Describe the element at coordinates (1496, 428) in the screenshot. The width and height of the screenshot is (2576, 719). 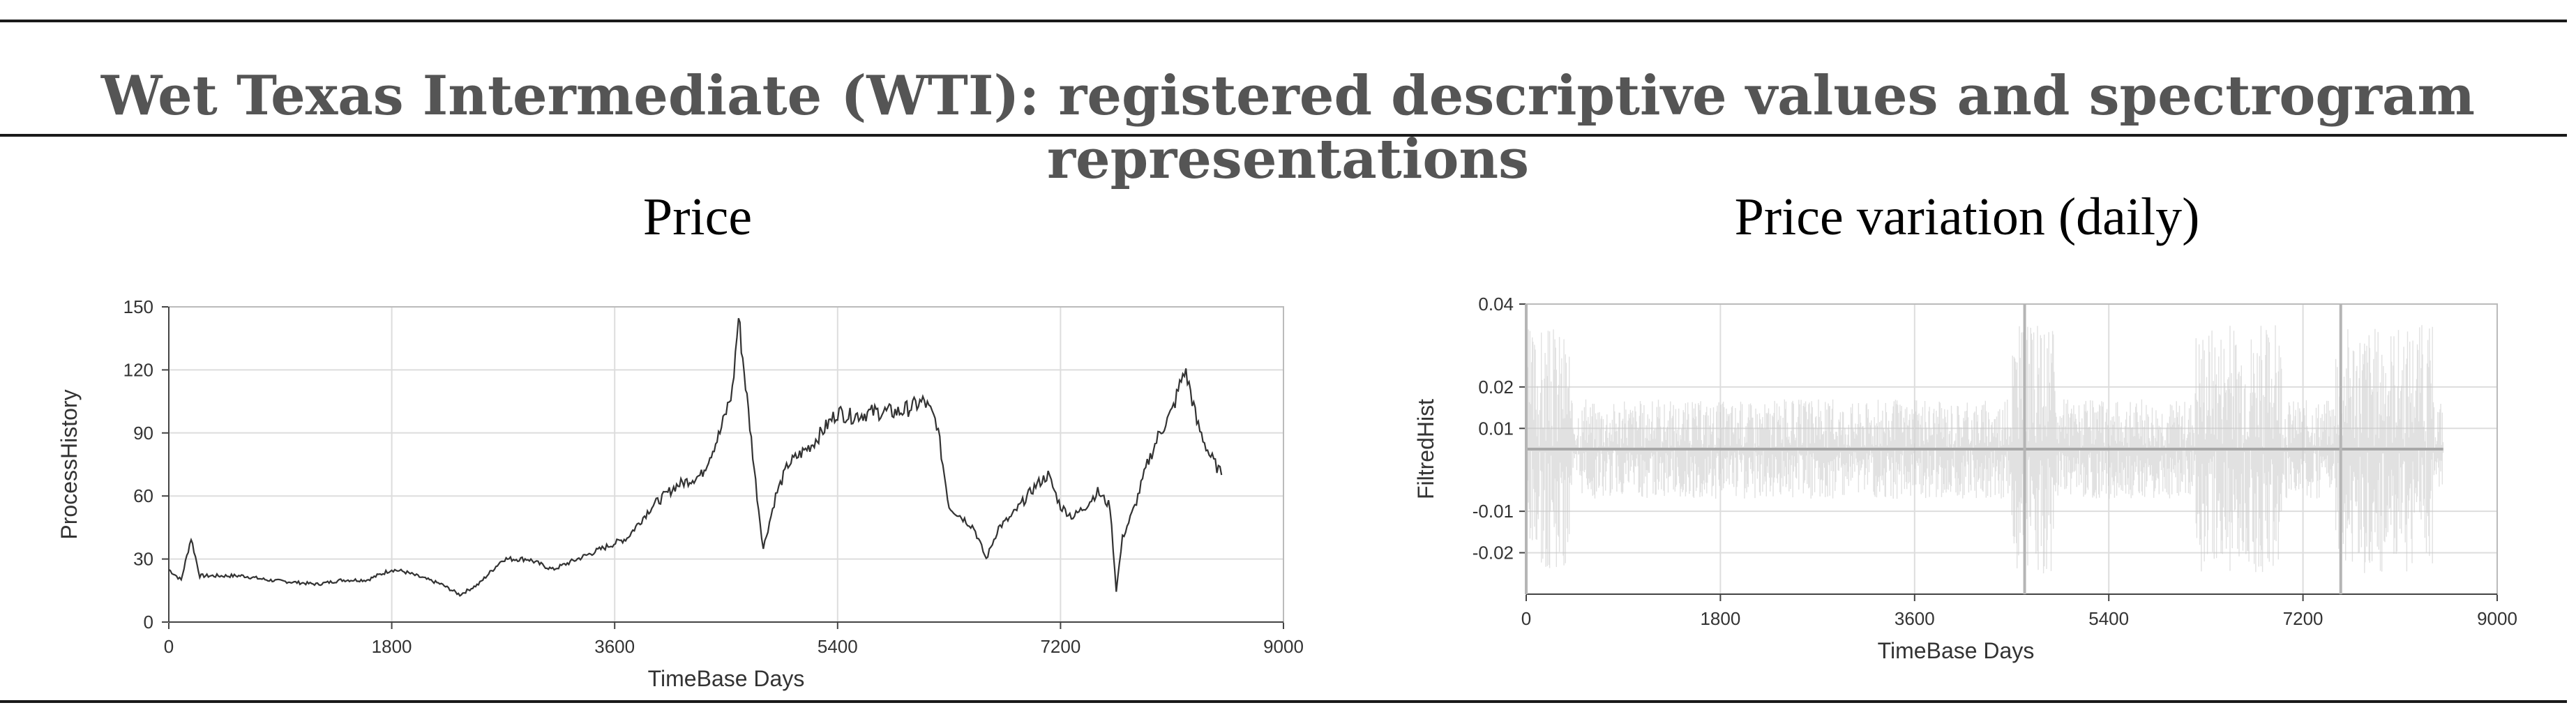
I see `y-tick-label: 0.01` at that location.